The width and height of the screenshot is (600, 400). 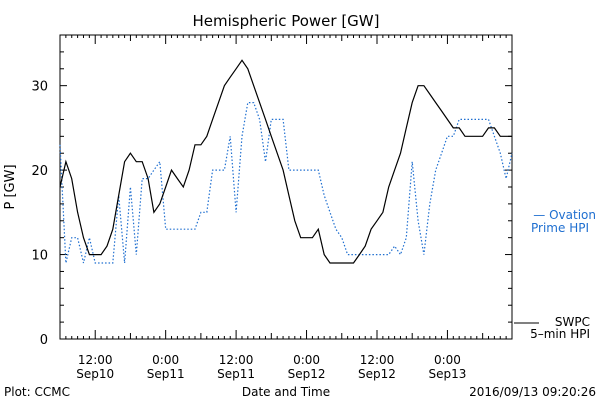 What do you see at coordinates (560, 228) in the screenshot?
I see `legend-ovation-label-2: Prime HPI` at bounding box center [560, 228].